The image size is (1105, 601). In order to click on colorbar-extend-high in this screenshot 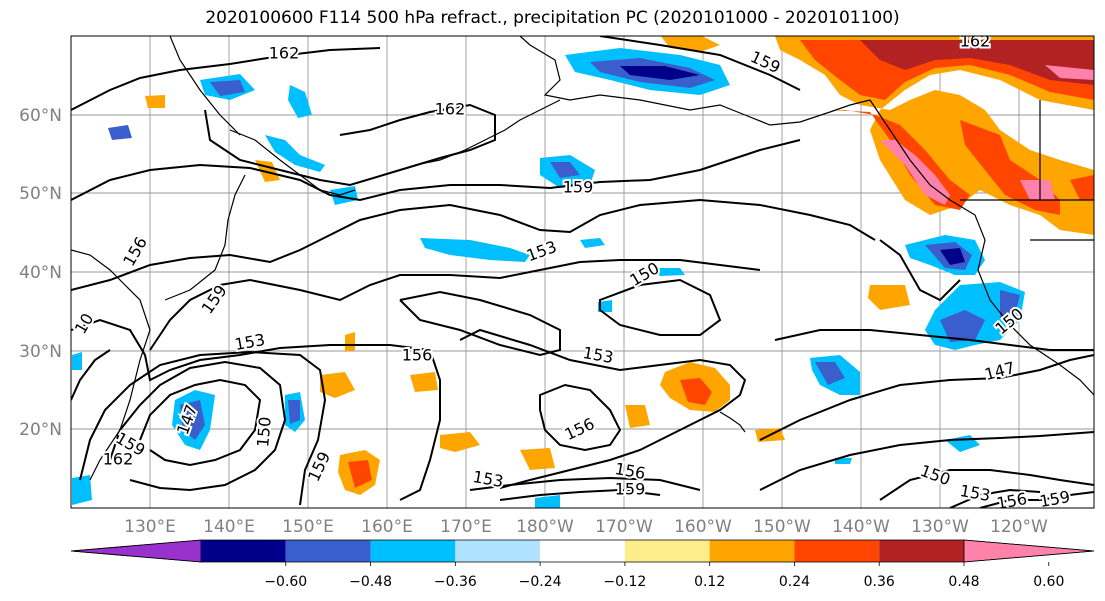, I will do `click(1029, 551)`.